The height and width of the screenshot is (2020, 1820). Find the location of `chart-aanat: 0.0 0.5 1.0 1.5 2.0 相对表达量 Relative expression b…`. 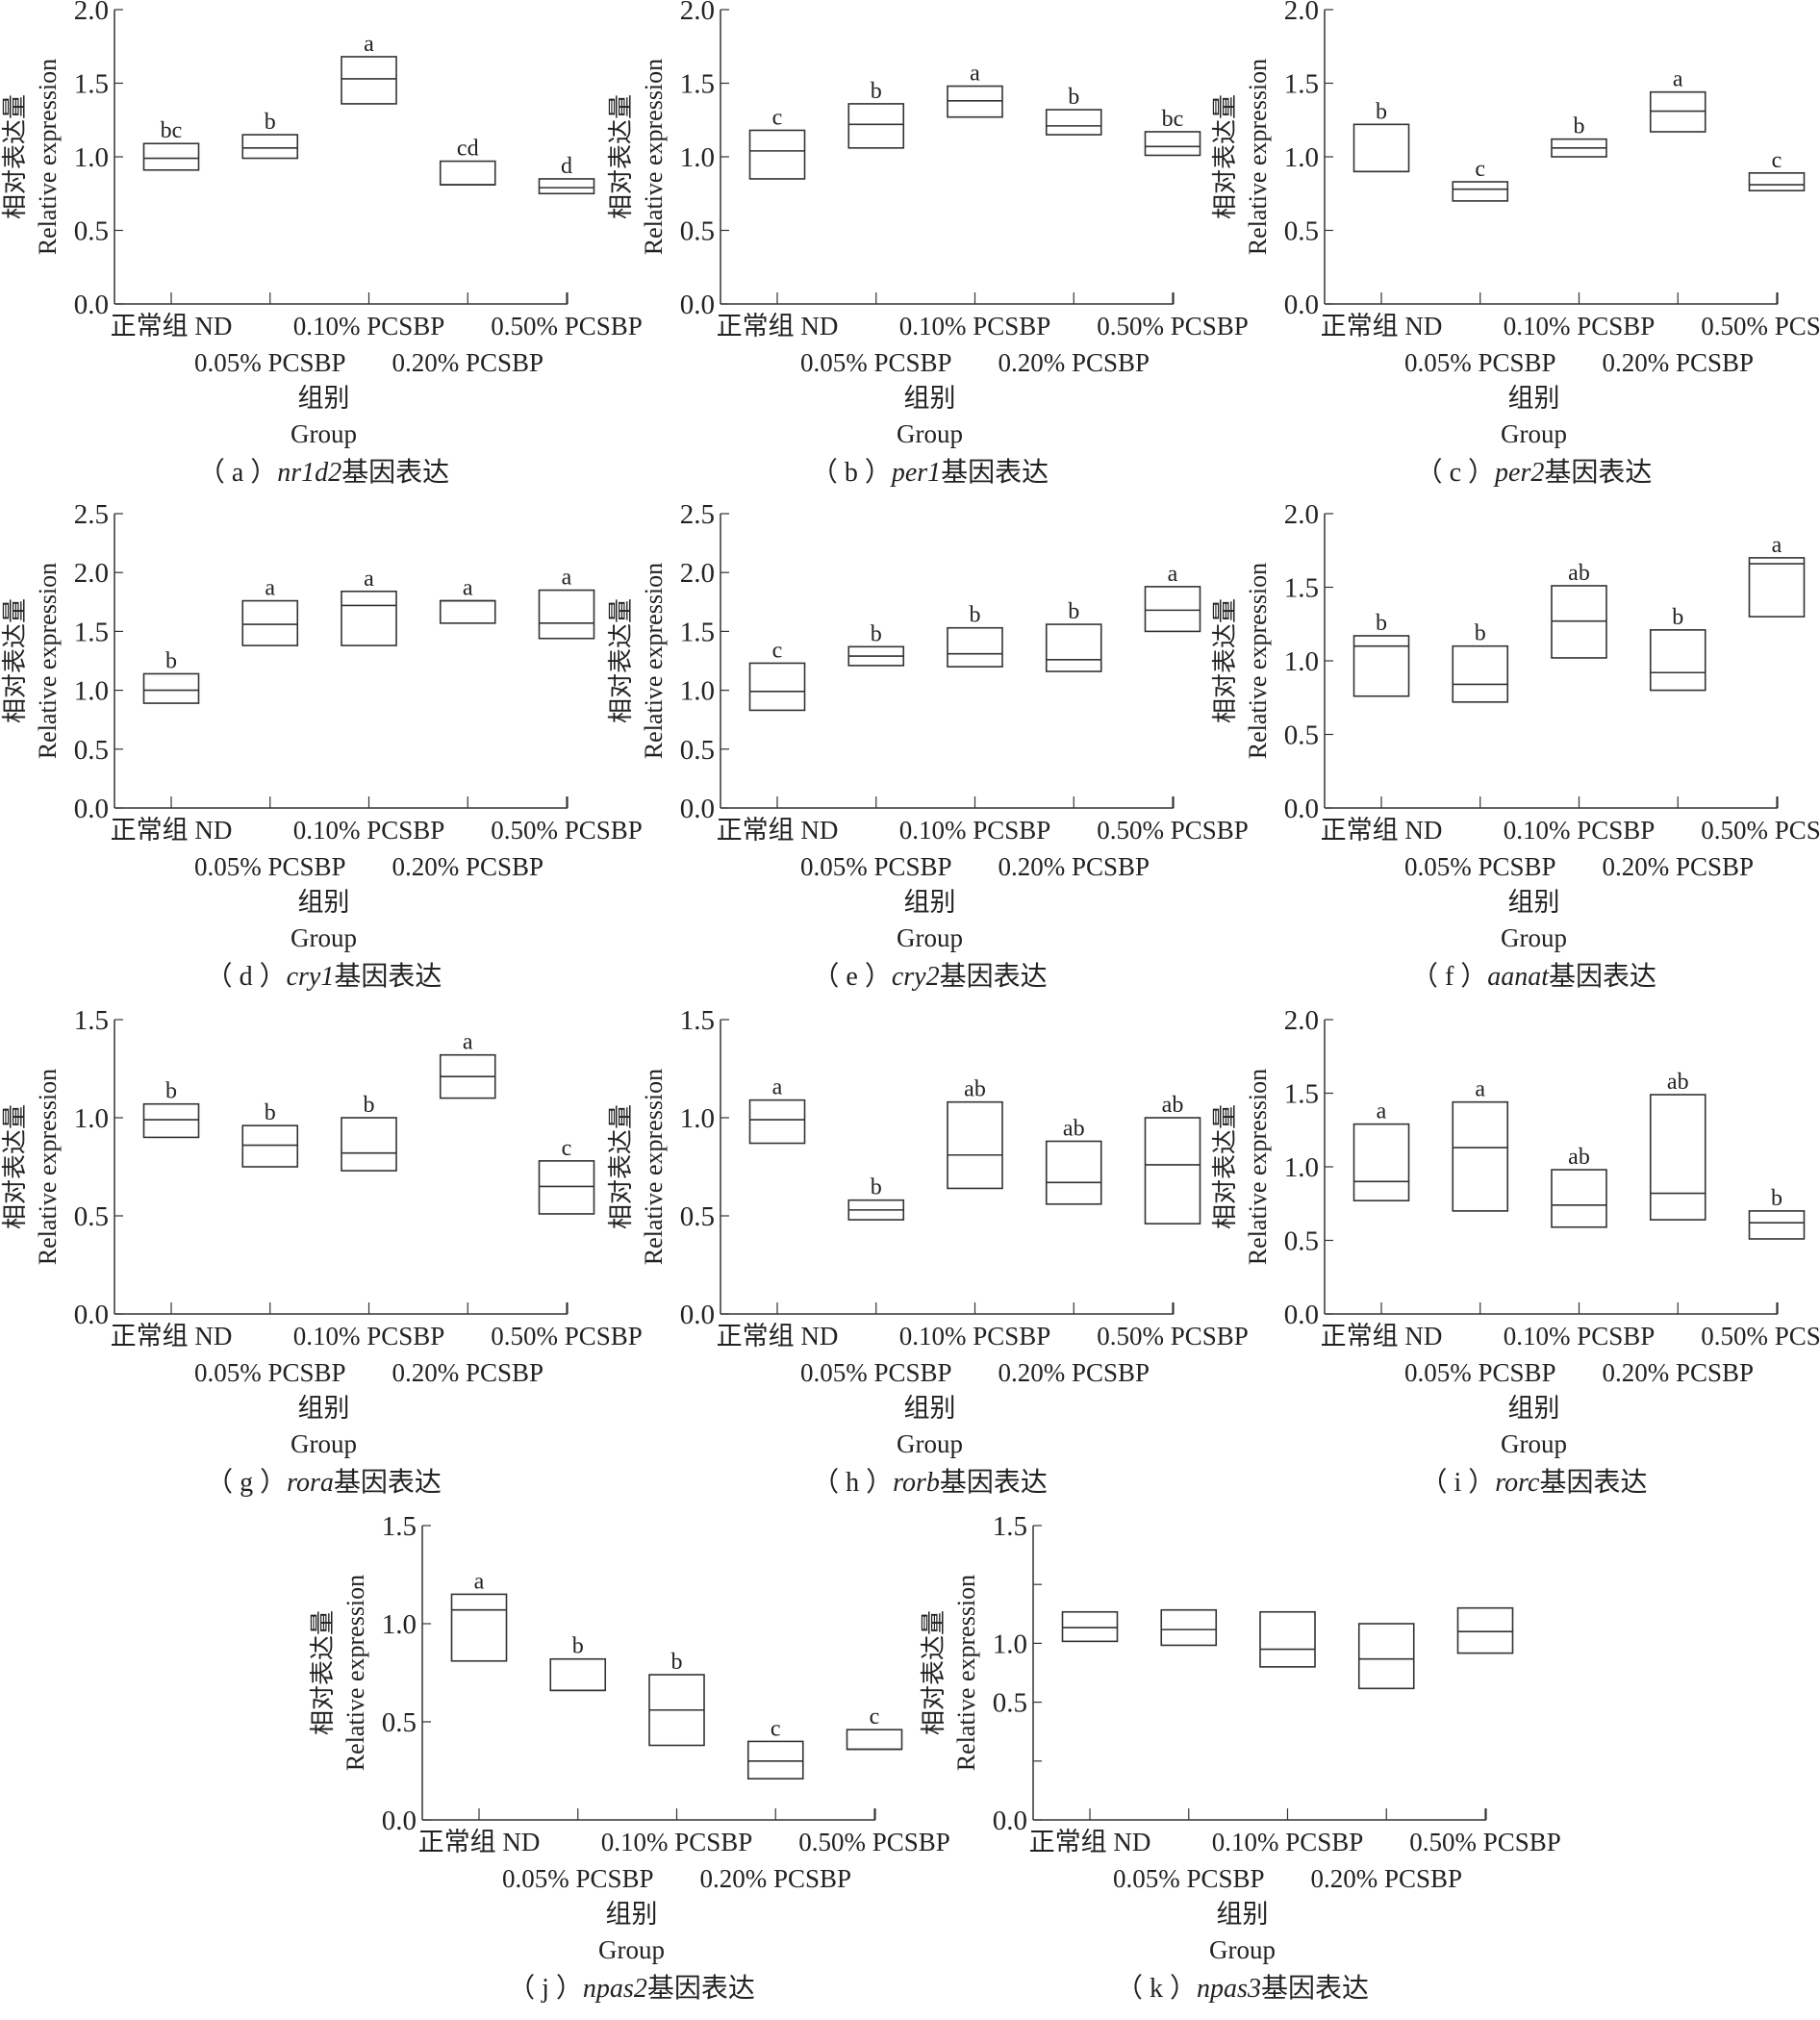

chart-aanat: 0.0 0.5 1.0 1.5 2.0 相对表达量 Relative expression b… is located at coordinates (1516, 745).